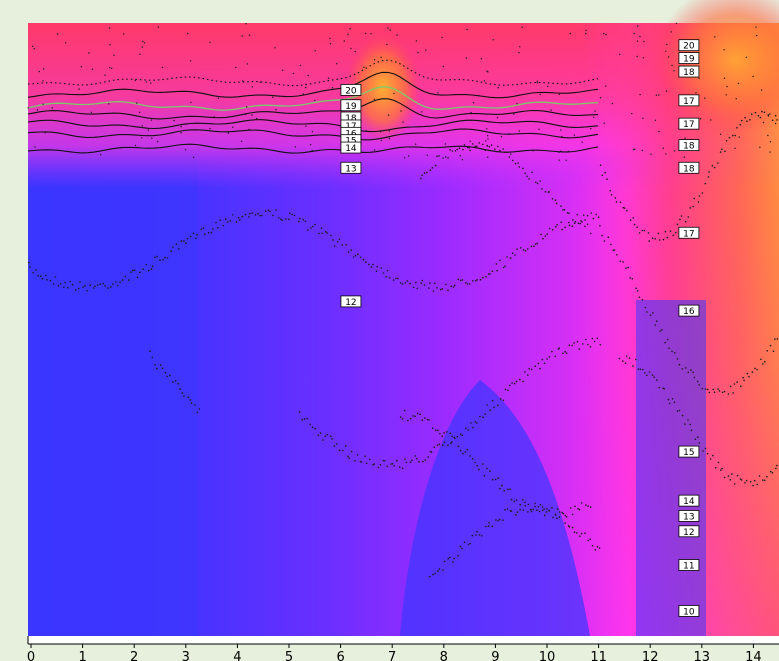 This screenshot has height=661, width=779. Describe the element at coordinates (689, 611) in the screenshot. I see `contour-label: 10` at that location.